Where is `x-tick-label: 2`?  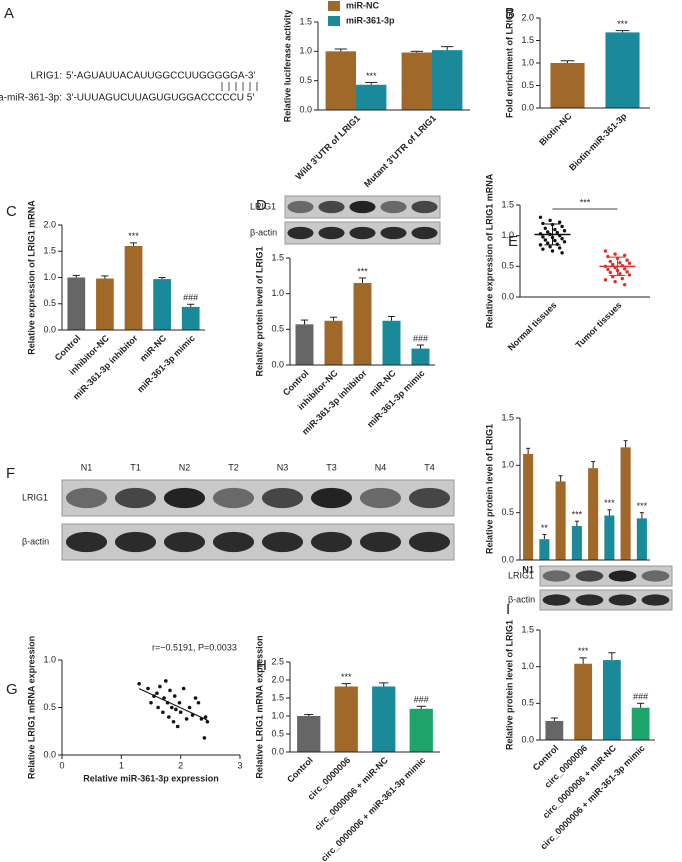
x-tick-label: 2 is located at coordinates (180, 765).